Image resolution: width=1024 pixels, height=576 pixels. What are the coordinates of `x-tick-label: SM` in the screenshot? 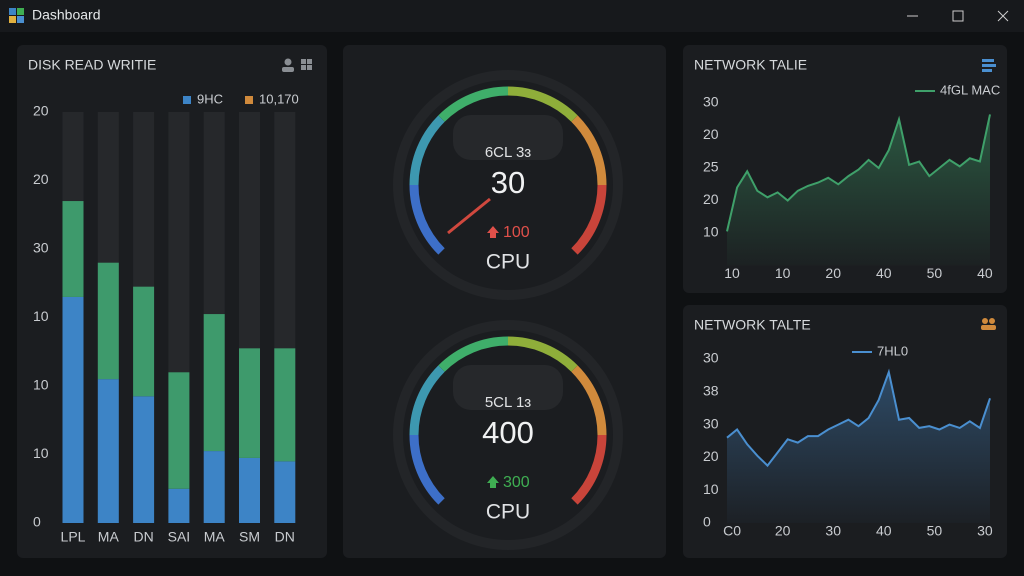 It's located at (249, 537).